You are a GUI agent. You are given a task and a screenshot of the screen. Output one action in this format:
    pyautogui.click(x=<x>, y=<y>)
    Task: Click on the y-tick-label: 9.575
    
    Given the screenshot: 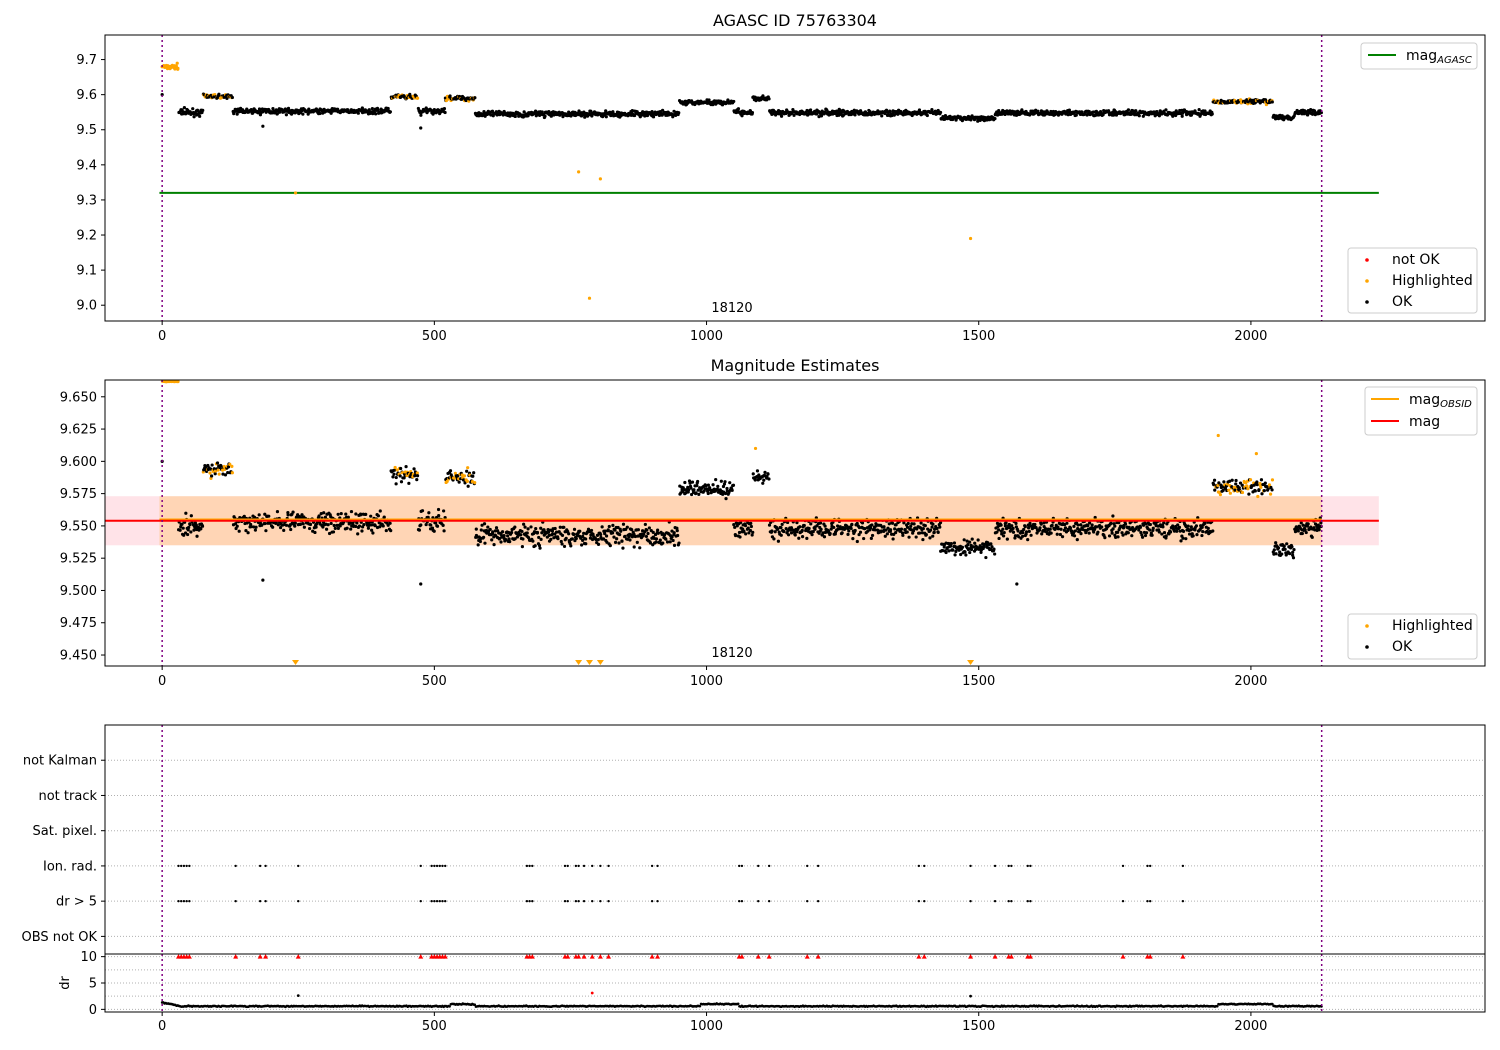 What is the action you would take?
    pyautogui.click(x=78, y=494)
    